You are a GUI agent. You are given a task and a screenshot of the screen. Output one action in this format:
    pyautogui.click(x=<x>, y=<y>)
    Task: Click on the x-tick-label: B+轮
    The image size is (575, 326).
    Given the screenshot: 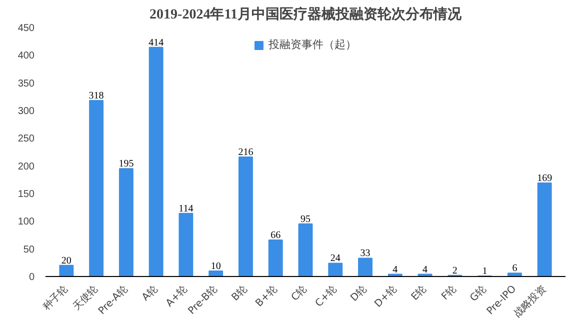 What is the action you would take?
    pyautogui.click(x=266, y=296)
    